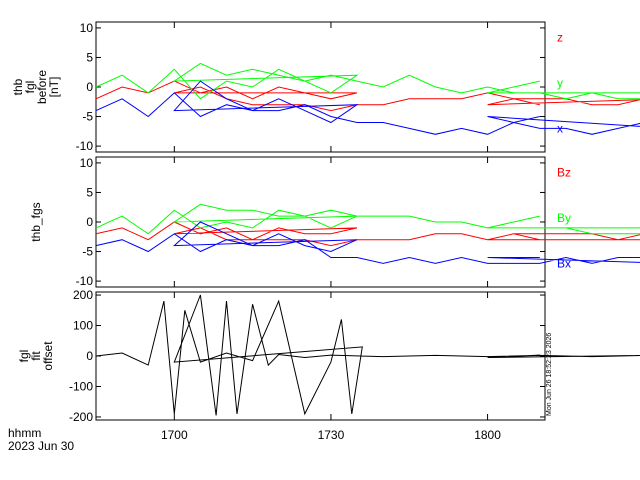 The image size is (640, 480). What do you see at coordinates (83, 326) in the screenshot?
I see `y-tick-label: 100` at bounding box center [83, 326].